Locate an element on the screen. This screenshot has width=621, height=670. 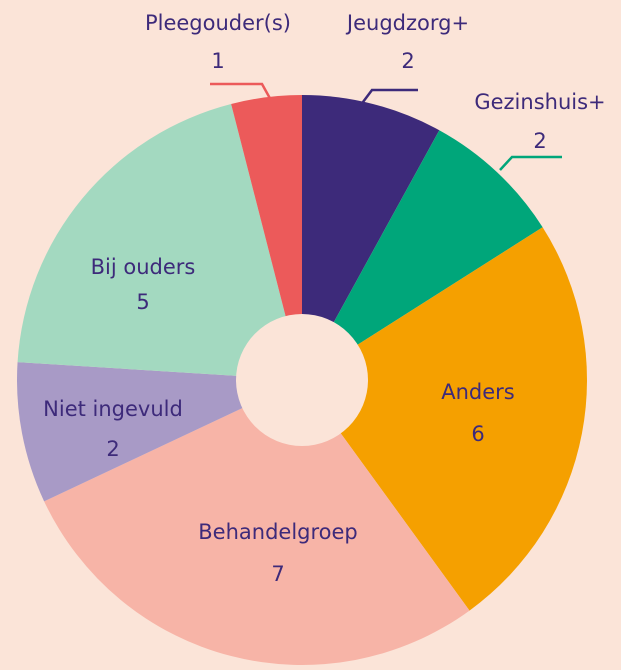
slice-value: 6 is located at coordinates (477, 434).